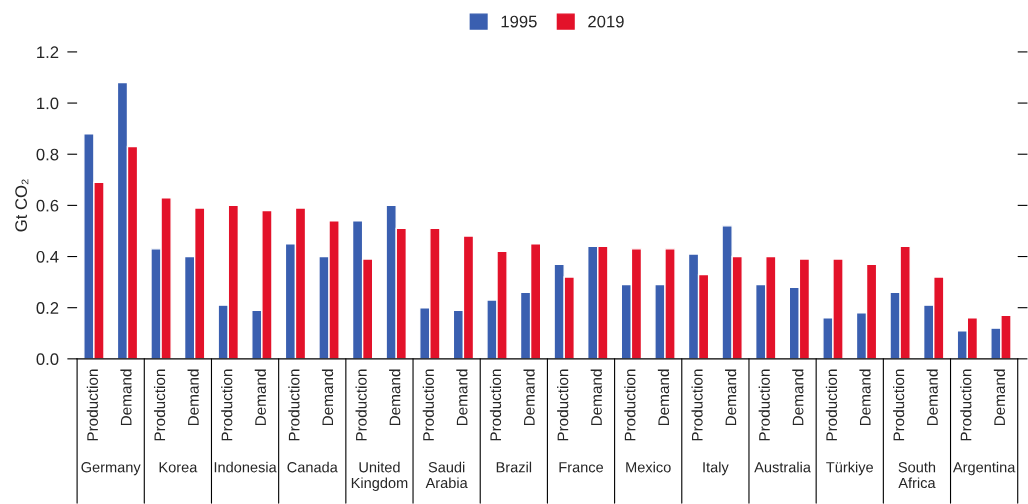  What do you see at coordinates (245, 467) in the screenshot?
I see `text: Indonesia` at bounding box center [245, 467].